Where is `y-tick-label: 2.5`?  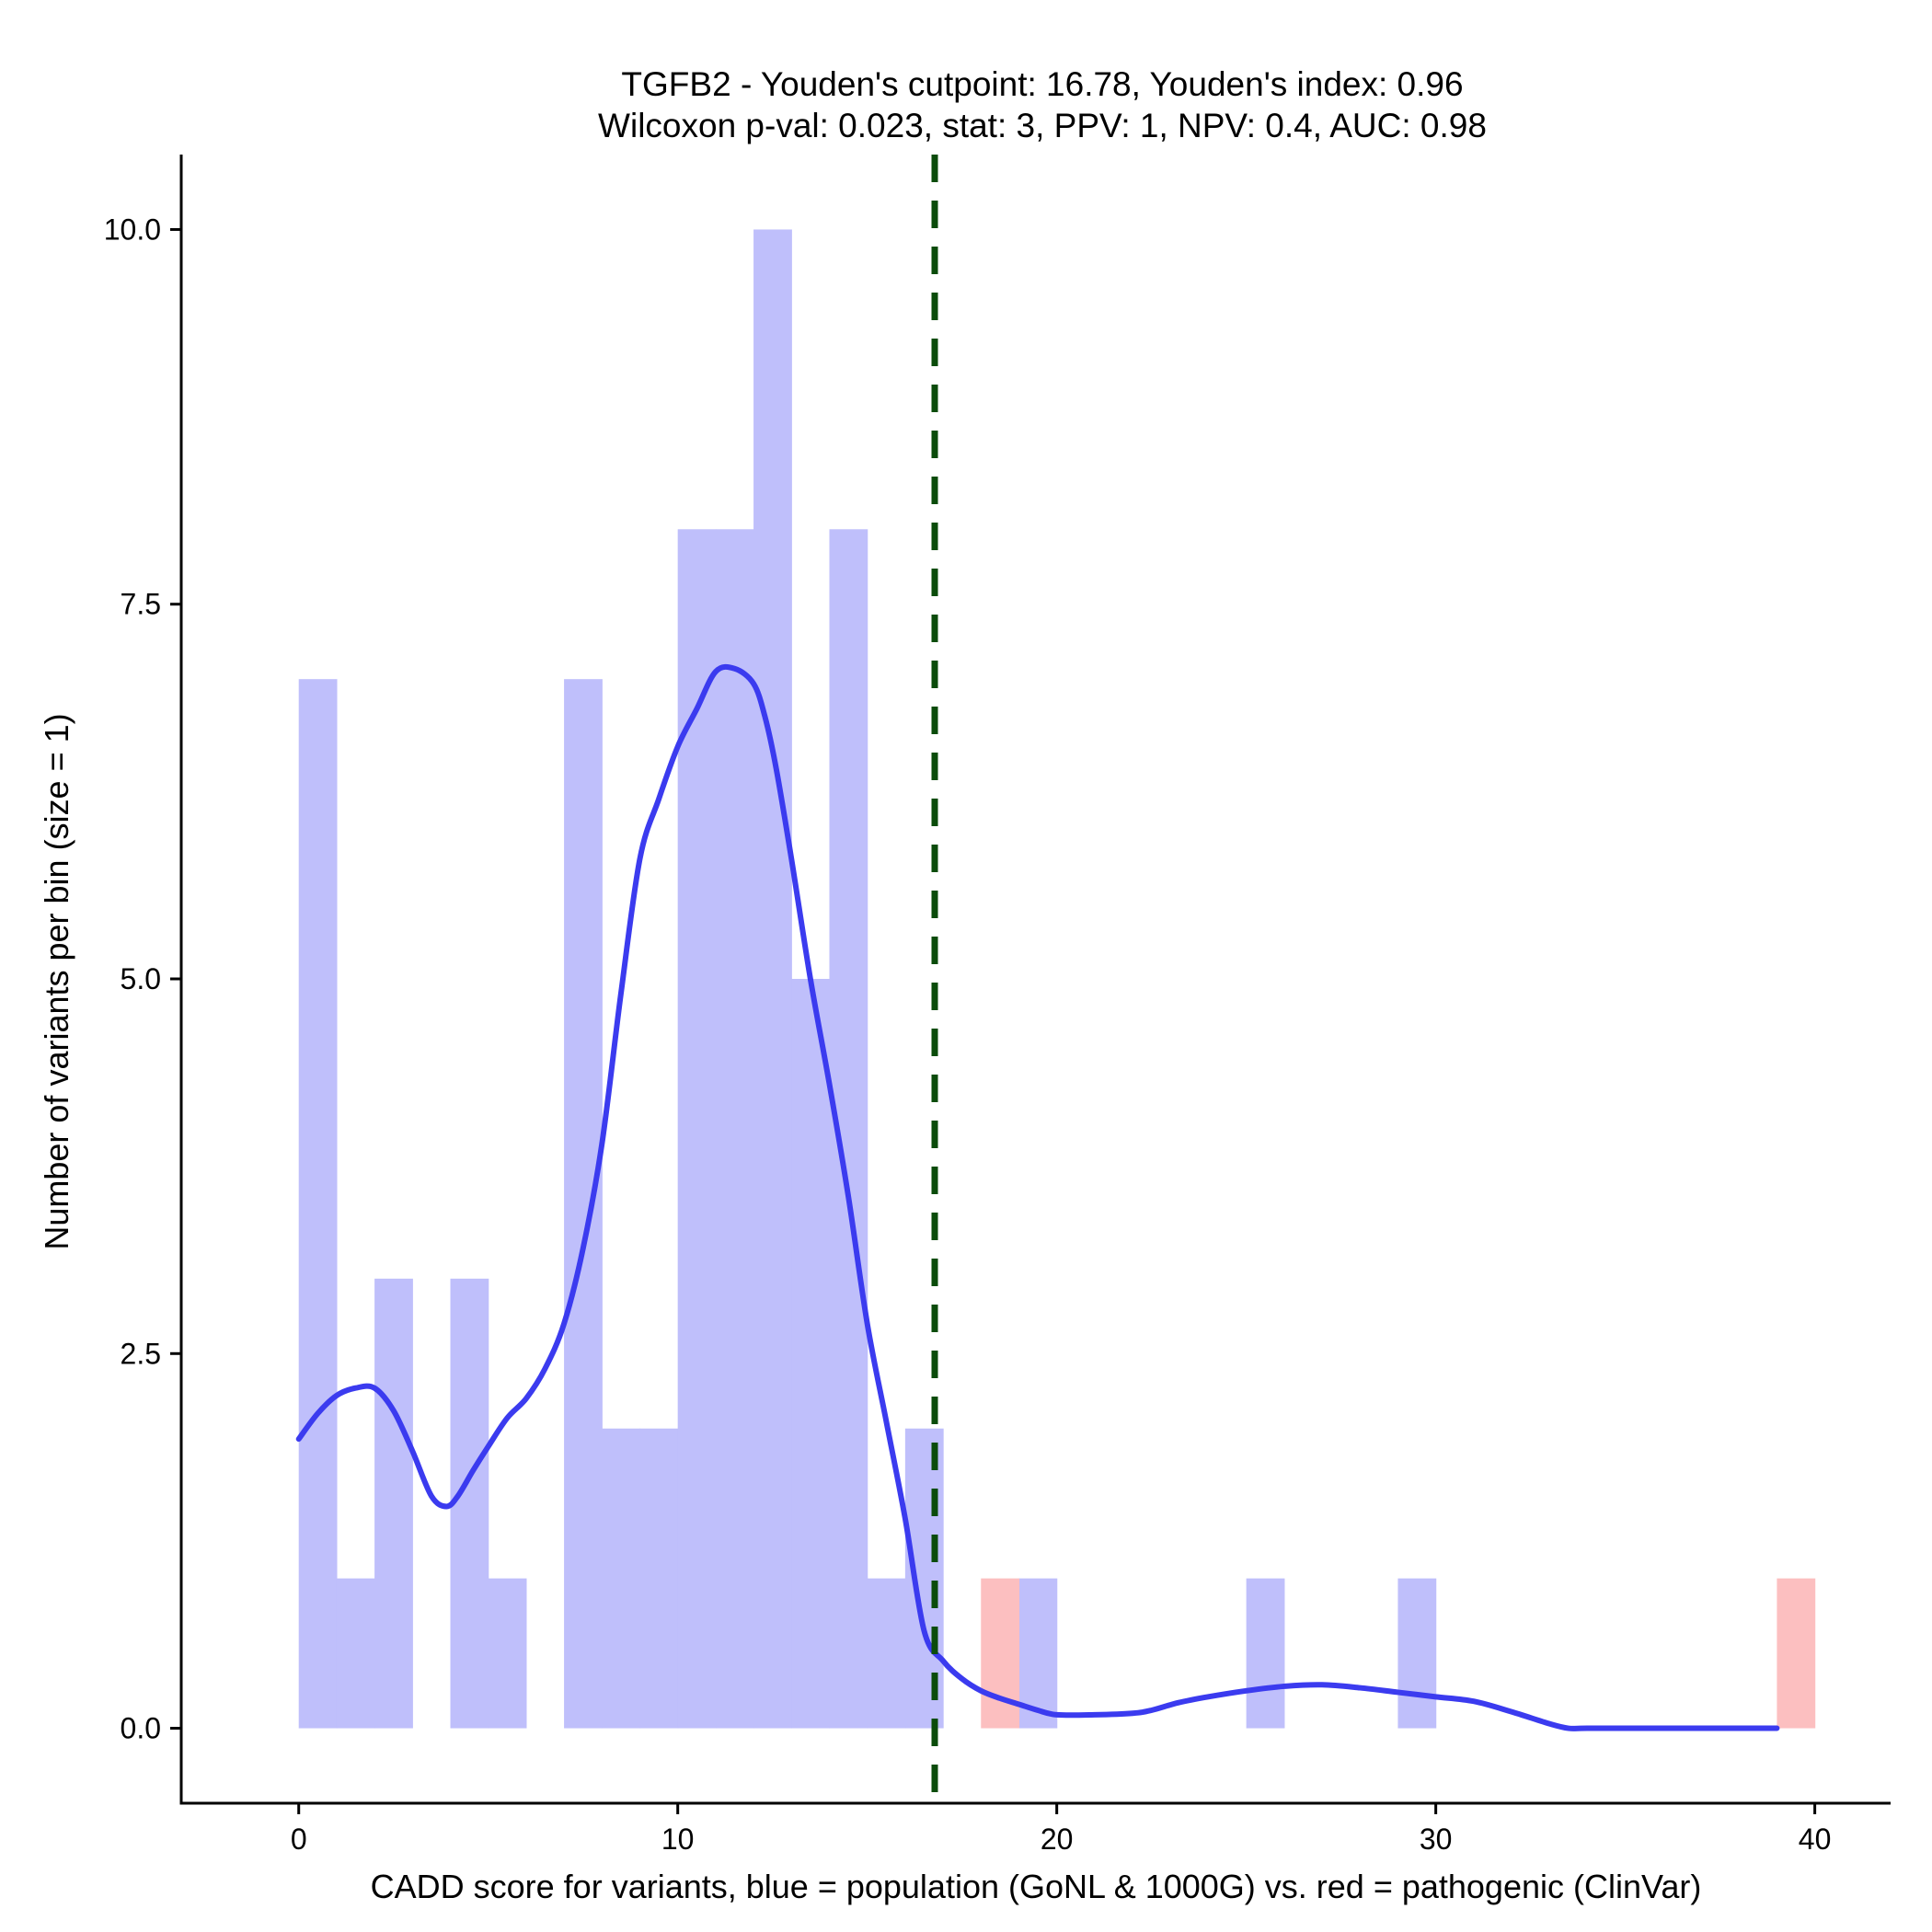 y-tick-label: 2.5 is located at coordinates (141, 1353).